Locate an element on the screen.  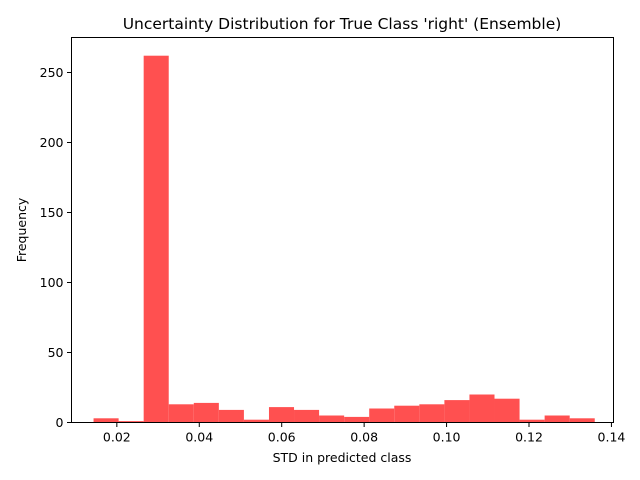
y-tick-label: 50 is located at coordinates (56, 352).